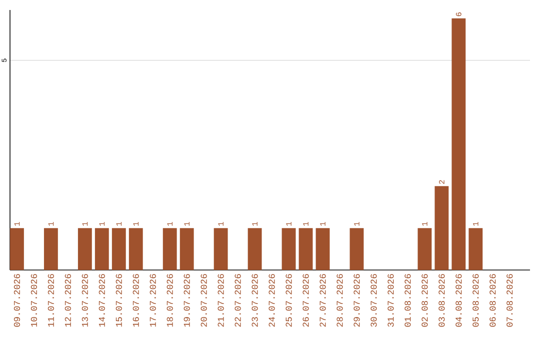 The image size is (540, 340). Describe the element at coordinates (339, 300) in the screenshot. I see `x-tick-label: 28.07.2026` at that location.